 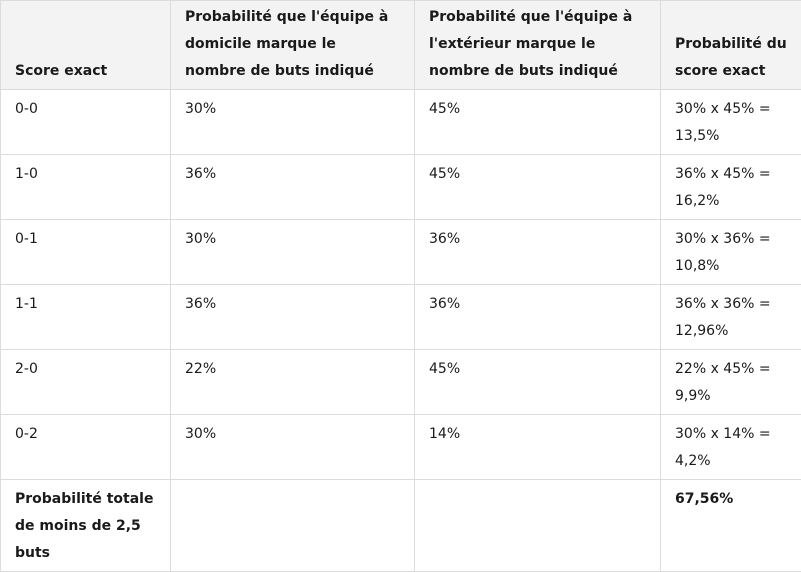 I want to click on cell-exact: 30% x 45% = 13,5%, so click(x=731, y=122).